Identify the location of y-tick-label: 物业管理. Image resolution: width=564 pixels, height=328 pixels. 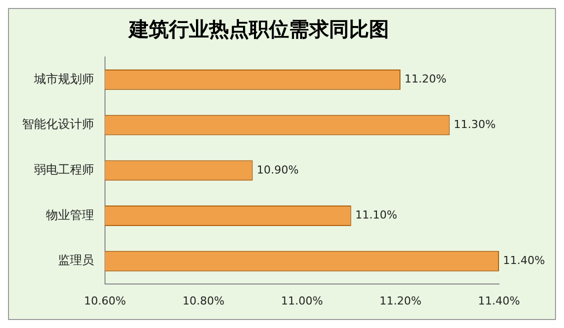
(70, 215).